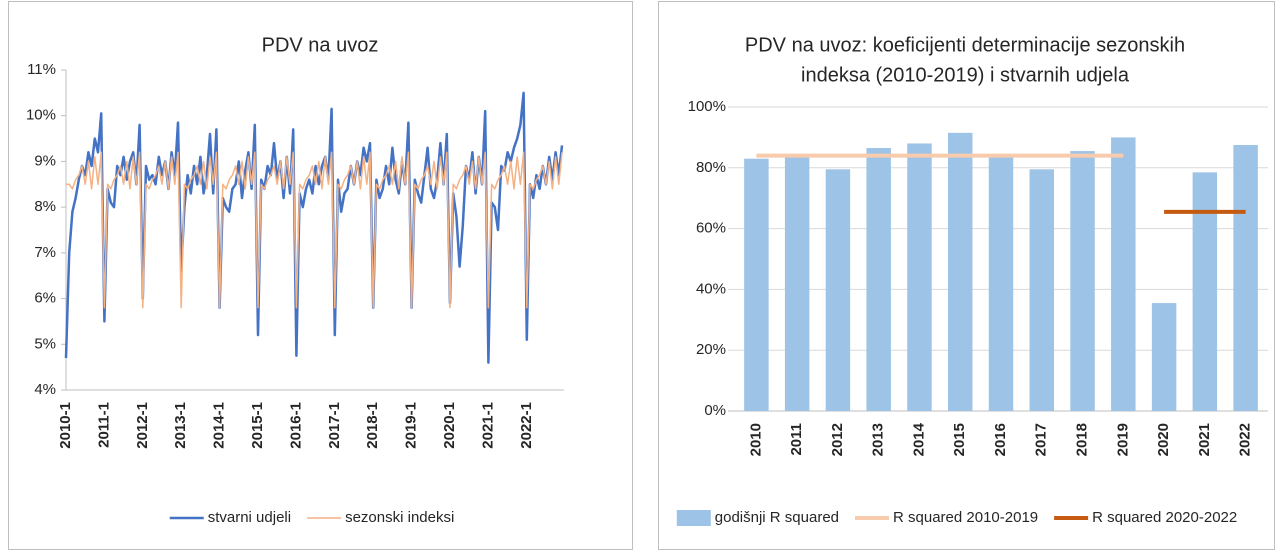 Image resolution: width=1282 pixels, height=551 pixels. Describe the element at coordinates (965, 517) in the screenshot. I see `legend-label: R squared 2010-2019` at that location.